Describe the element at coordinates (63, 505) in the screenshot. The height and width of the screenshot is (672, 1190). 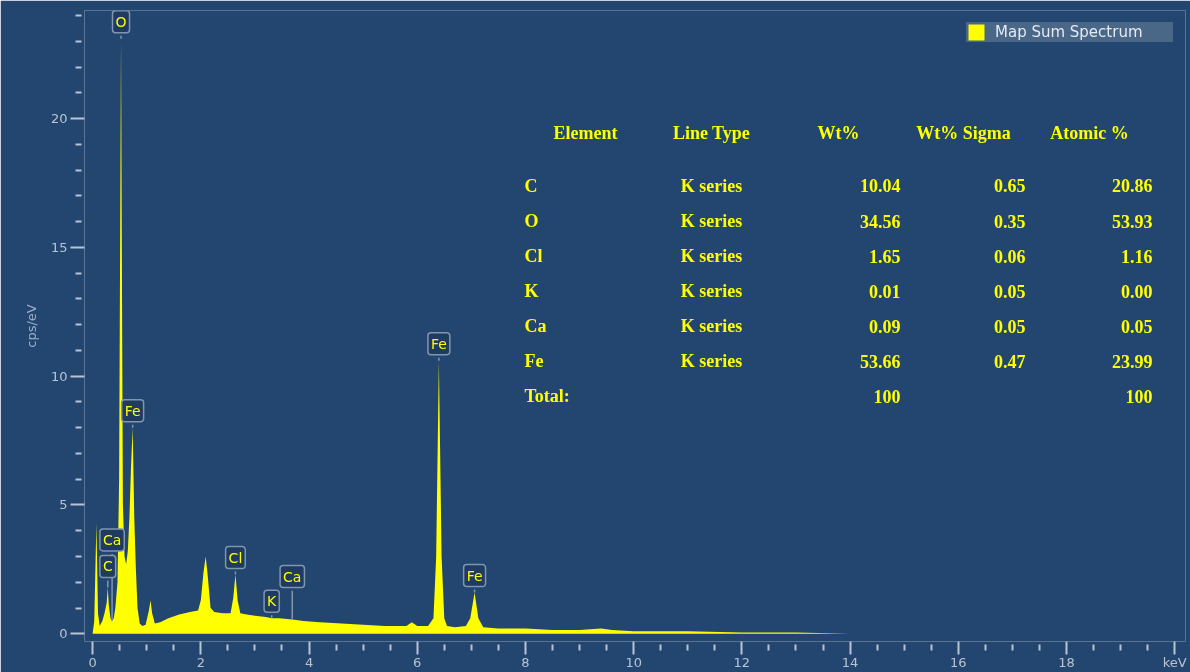
I see `y-tick-label: 5` at that location.